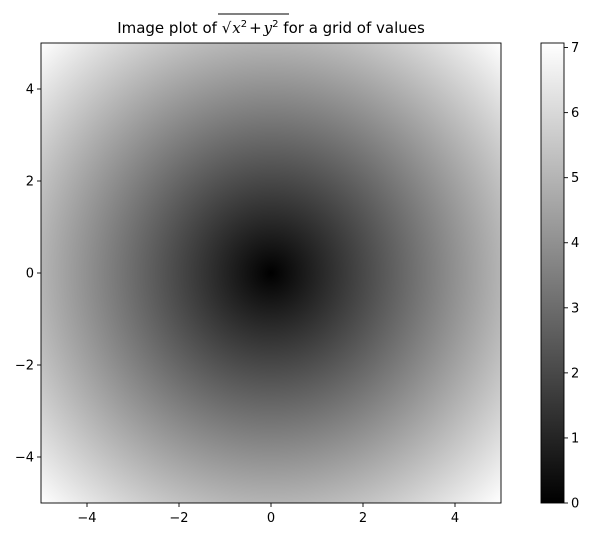 Image resolution: width=592 pixels, height=538 pixels. Describe the element at coordinates (575, 308) in the screenshot. I see `colorbar-tick-label: 3` at that location.